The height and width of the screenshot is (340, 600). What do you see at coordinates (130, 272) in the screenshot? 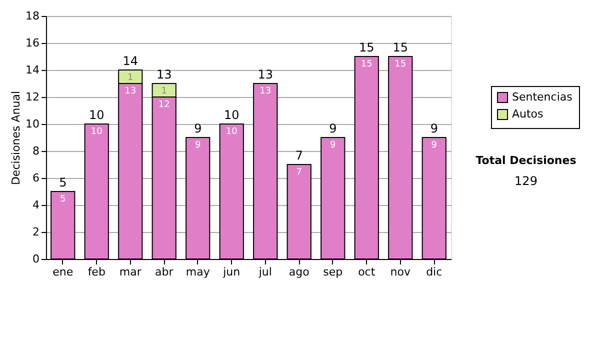
I see `x-tick-label: mar` at bounding box center [130, 272].